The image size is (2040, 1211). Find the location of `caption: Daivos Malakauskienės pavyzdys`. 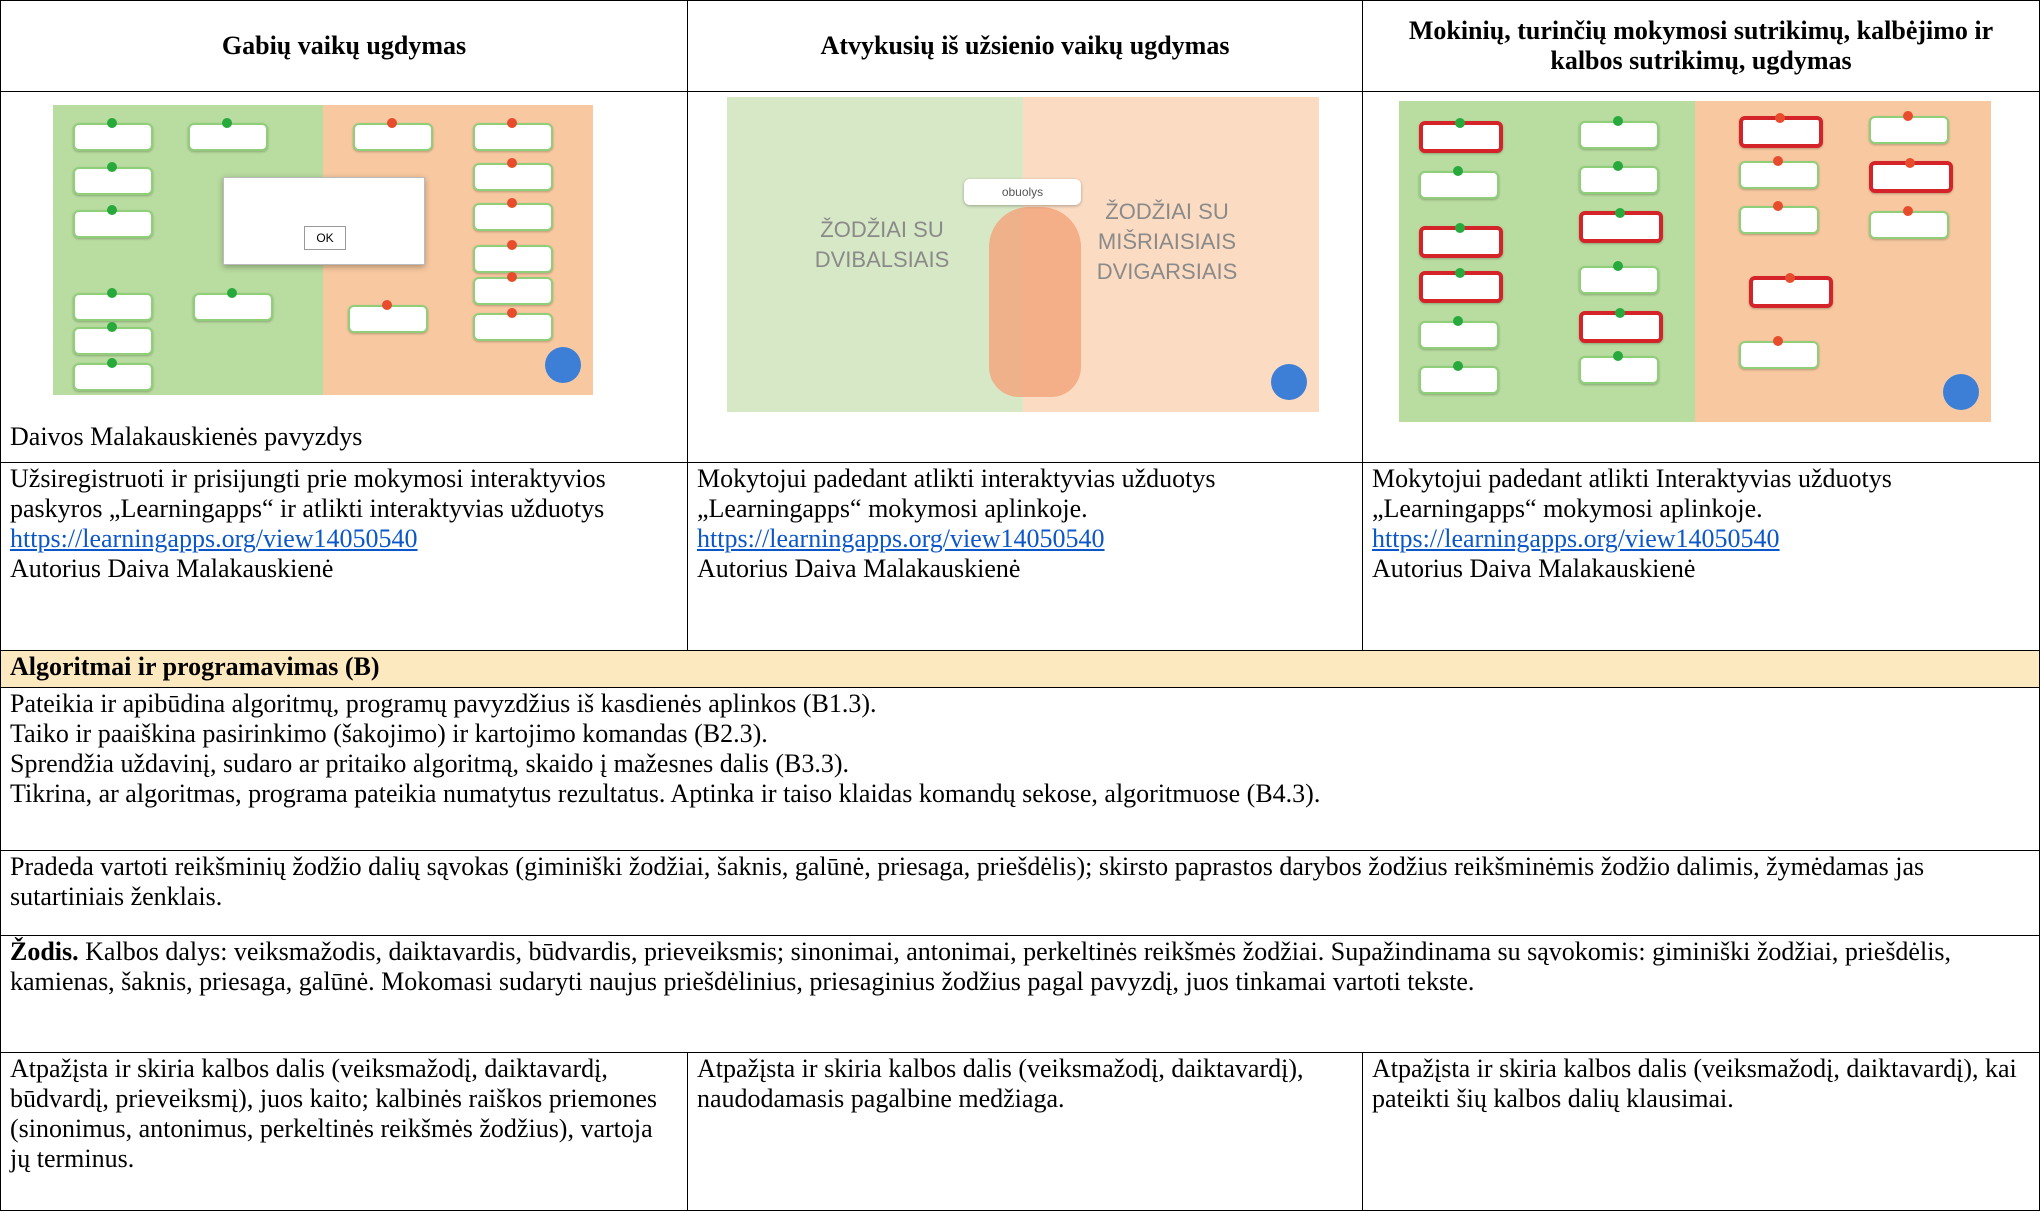

caption: Daivos Malakauskienės pavyzdys is located at coordinates (186, 436).